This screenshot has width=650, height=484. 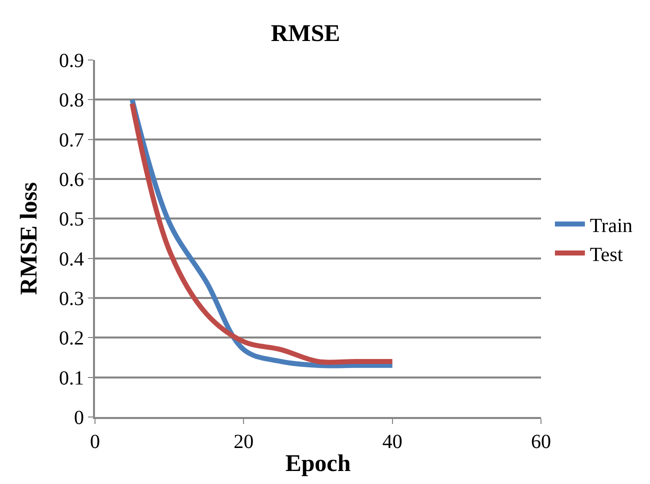 I want to click on legend-label: Test, so click(x=607, y=255).